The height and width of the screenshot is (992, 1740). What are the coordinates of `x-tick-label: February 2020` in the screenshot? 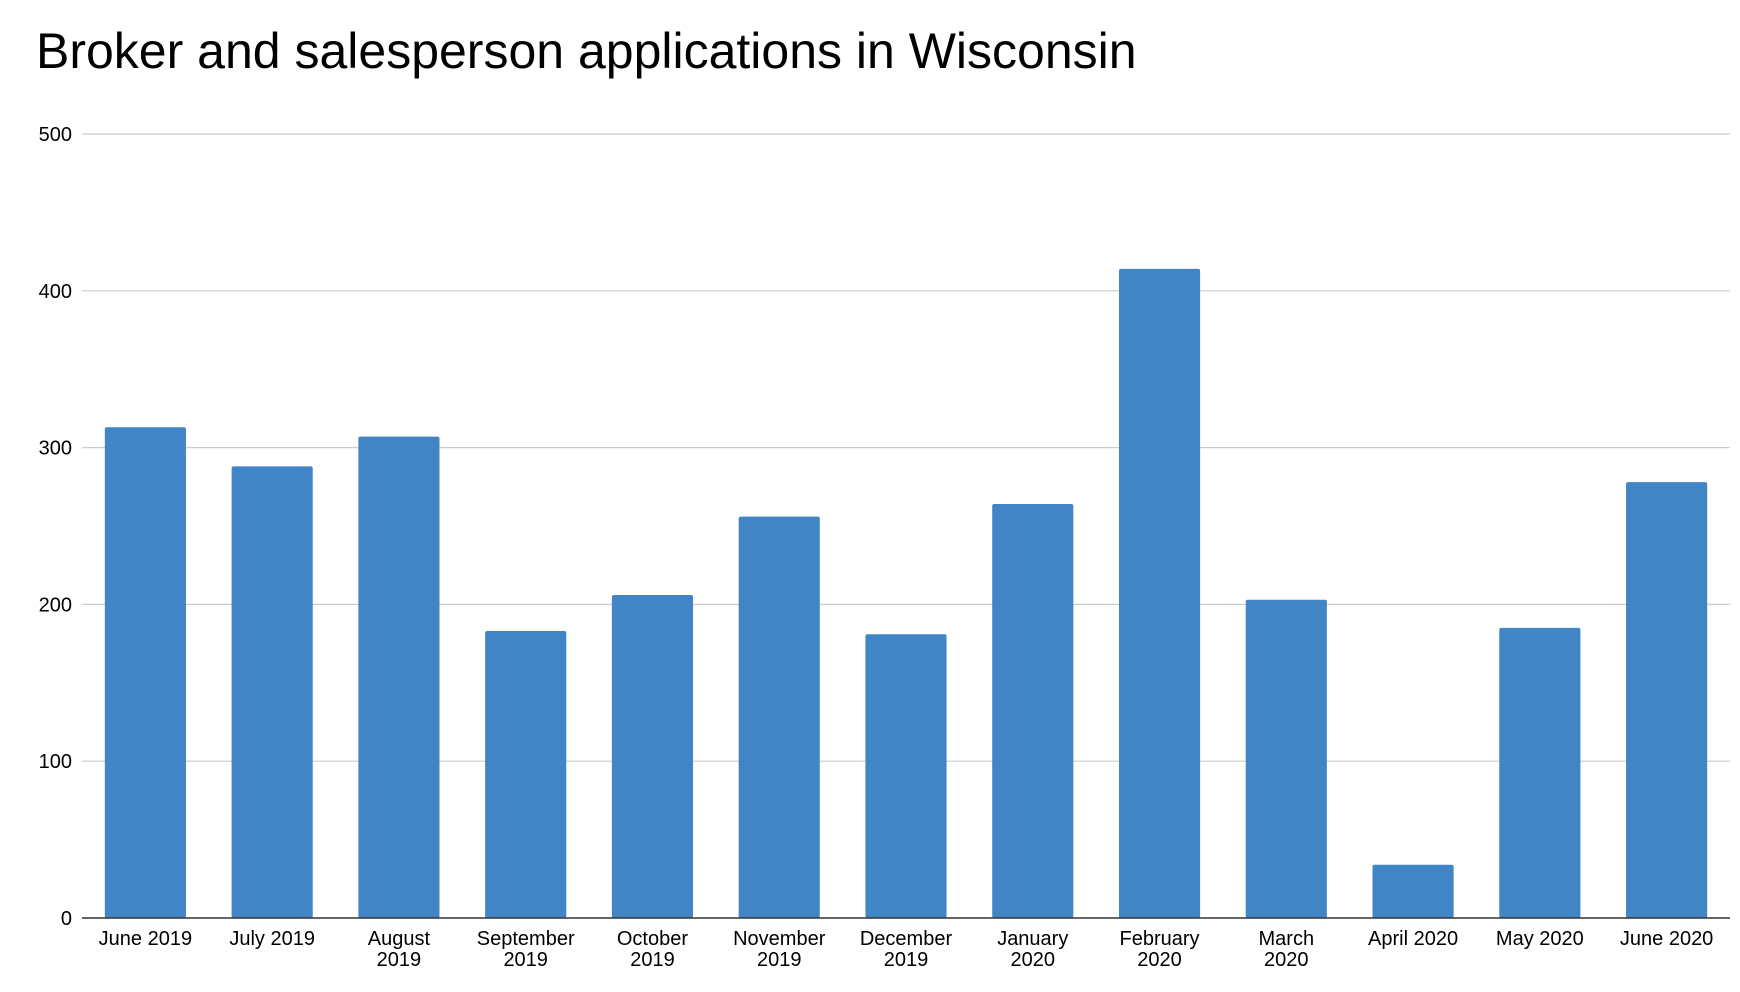 It's located at (1160, 949).